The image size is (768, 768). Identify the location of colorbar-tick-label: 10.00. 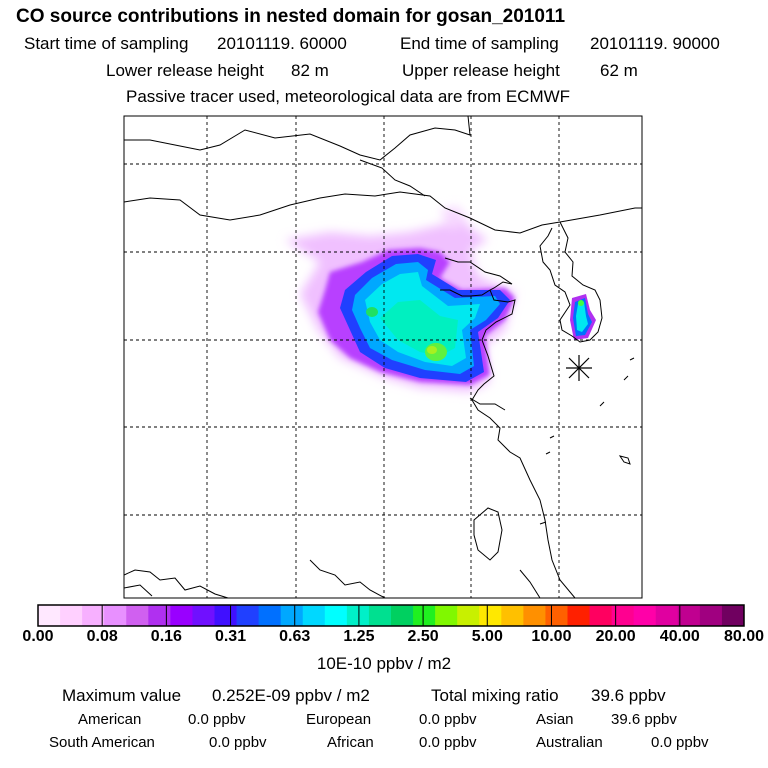
(551, 636).